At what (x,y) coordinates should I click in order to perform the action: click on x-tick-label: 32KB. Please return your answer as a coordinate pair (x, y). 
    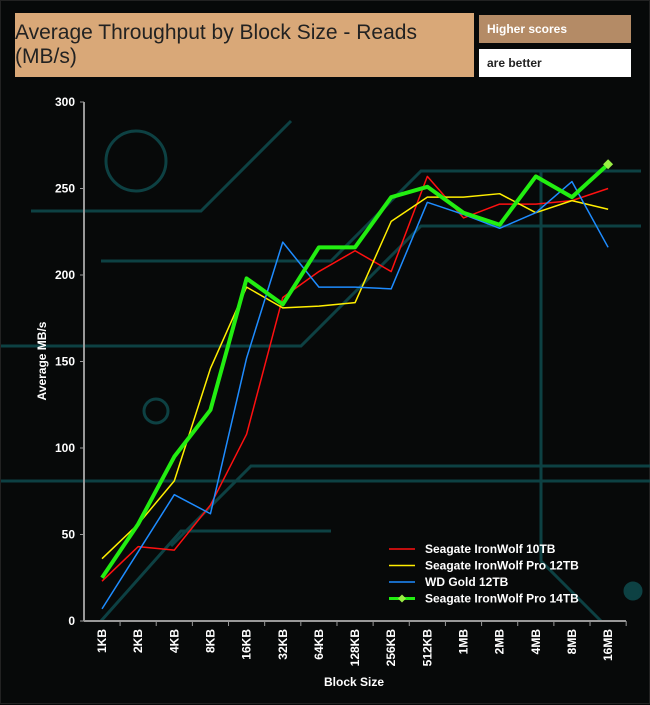
    Looking at the image, I should click on (283, 644).